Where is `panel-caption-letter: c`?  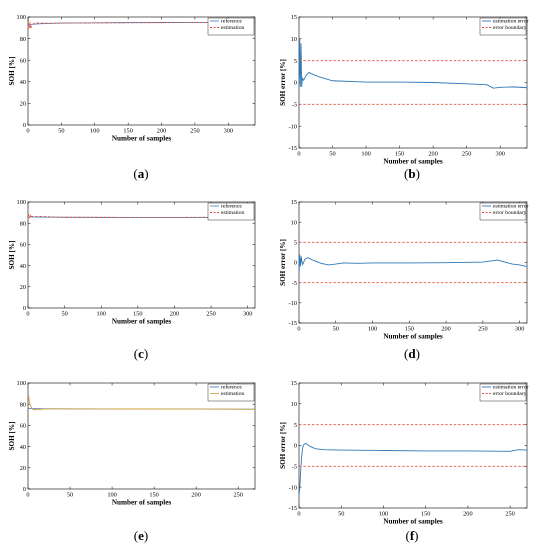
panel-caption-letter: c is located at coordinates (141, 353).